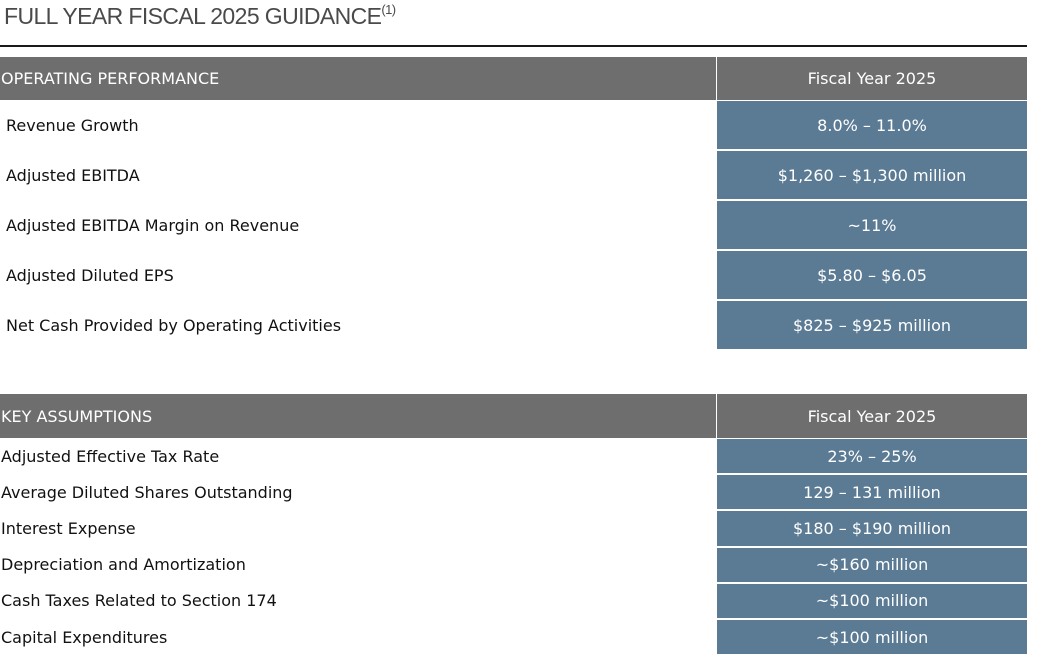 The width and height of the screenshot is (1045, 663). What do you see at coordinates (139, 601) in the screenshot?
I see `row-label: Cash Taxes Related to Section 174` at bounding box center [139, 601].